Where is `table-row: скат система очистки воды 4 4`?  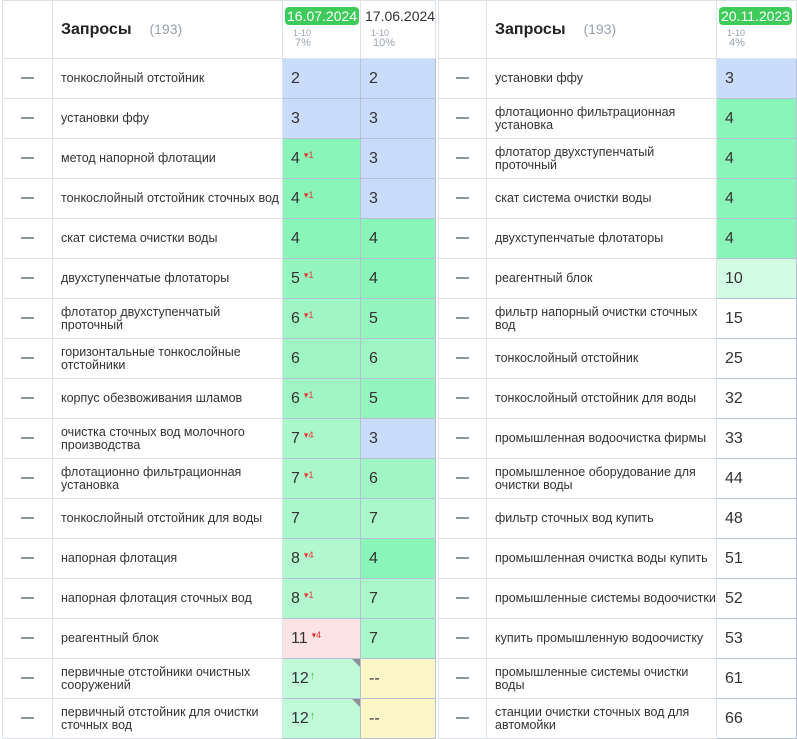 table-row: скат система очистки воды 4 4 is located at coordinates (219, 238).